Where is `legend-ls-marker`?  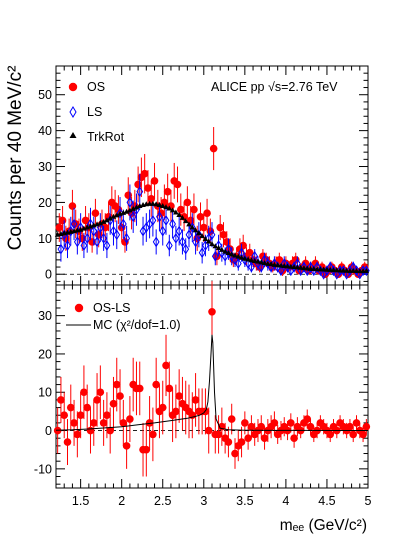 legend-ls-marker is located at coordinates (73, 112).